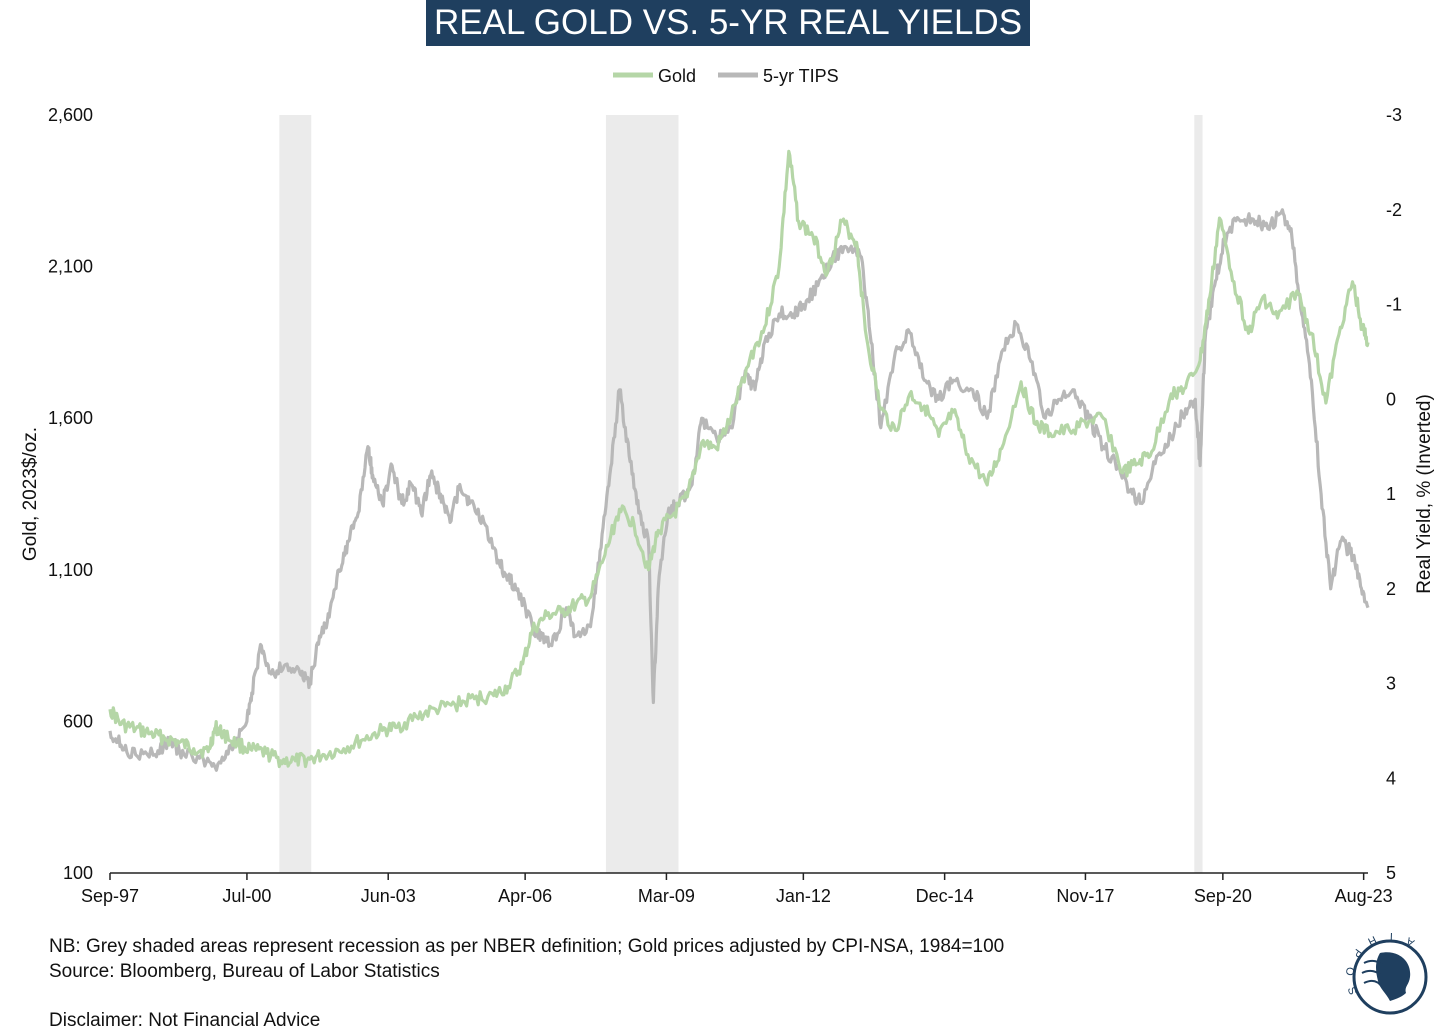  Describe the element at coordinates (110, 896) in the screenshot. I see `x-tick-label: Sep-97` at that location.